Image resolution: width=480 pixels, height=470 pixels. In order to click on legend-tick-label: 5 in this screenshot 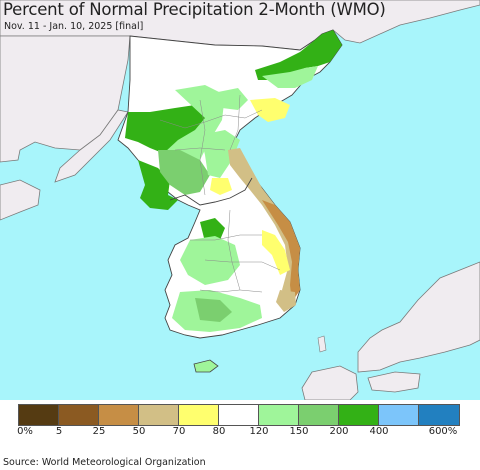, I will do `click(59, 431)`.